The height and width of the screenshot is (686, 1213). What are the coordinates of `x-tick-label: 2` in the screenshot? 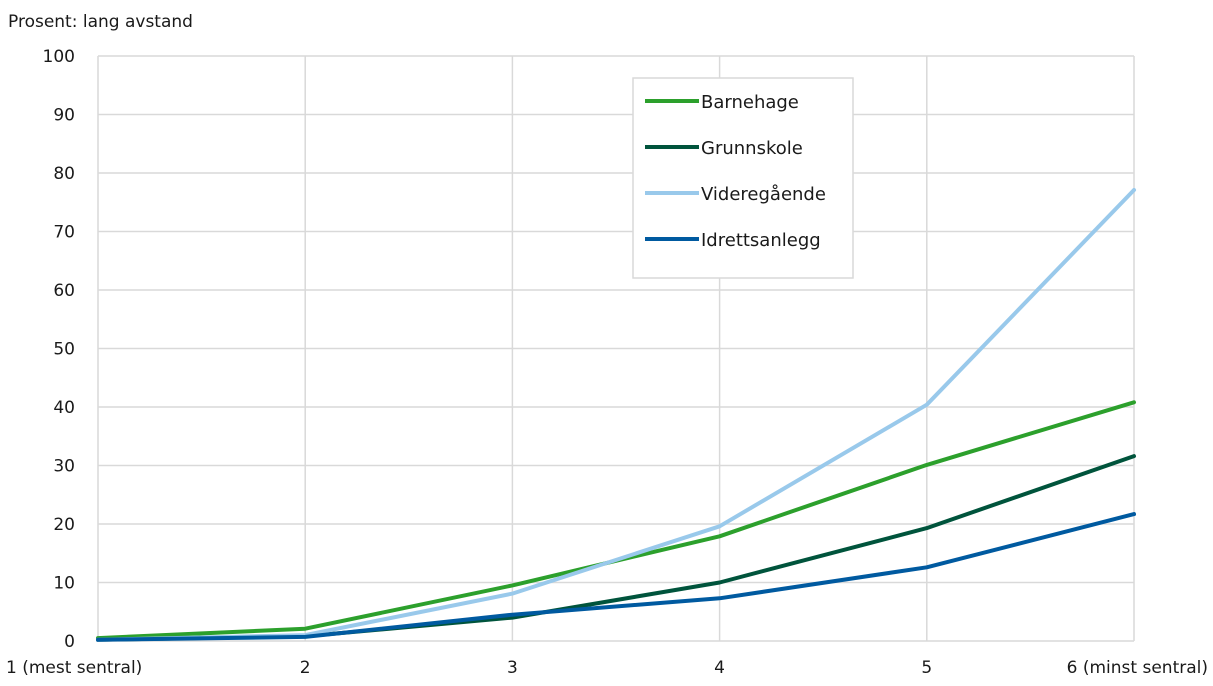 It's located at (305, 668).